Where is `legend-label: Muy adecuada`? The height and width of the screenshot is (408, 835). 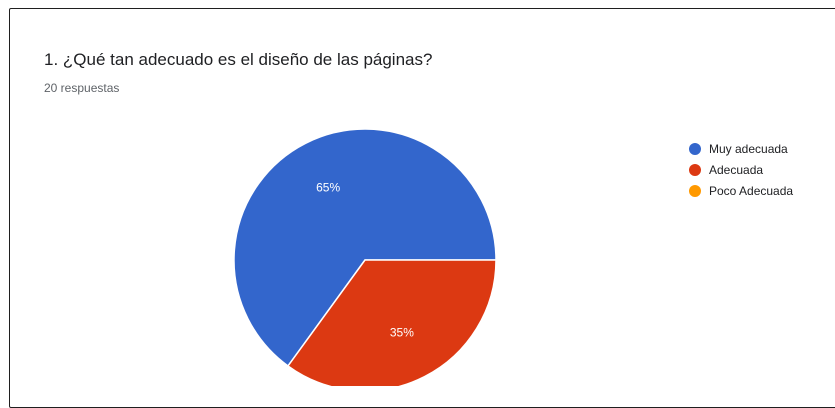 legend-label: Muy adecuada is located at coordinates (748, 148).